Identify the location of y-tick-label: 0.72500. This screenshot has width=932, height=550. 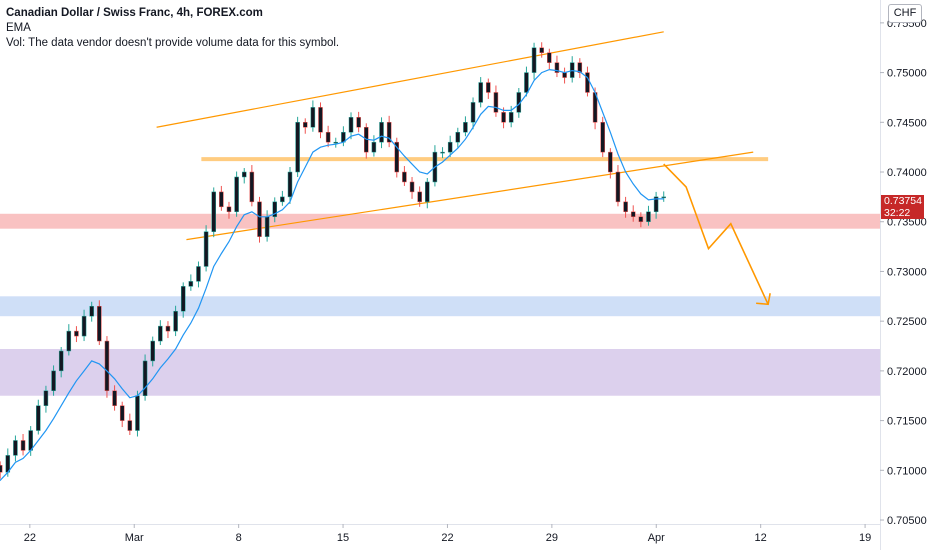
(907, 322).